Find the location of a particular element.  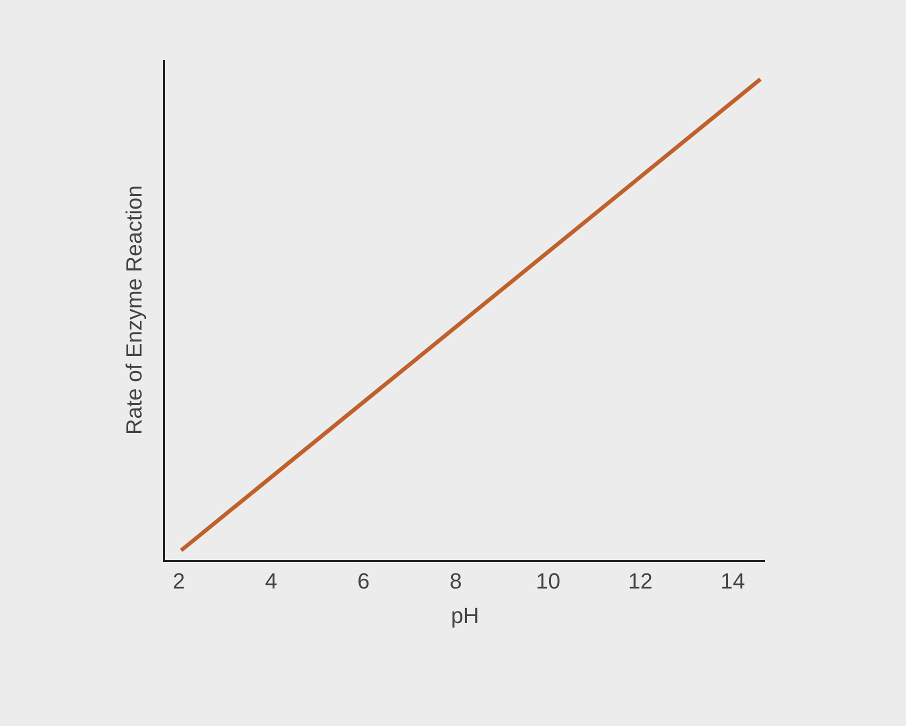

x-tick-label: 8 is located at coordinates (456, 581).